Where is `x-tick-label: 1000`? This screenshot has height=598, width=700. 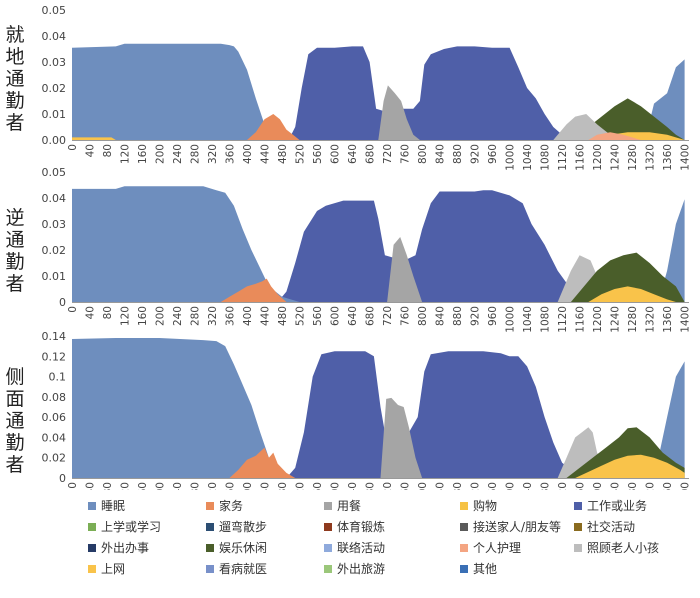 x-tick-label: 1000 is located at coordinates (511, 319).